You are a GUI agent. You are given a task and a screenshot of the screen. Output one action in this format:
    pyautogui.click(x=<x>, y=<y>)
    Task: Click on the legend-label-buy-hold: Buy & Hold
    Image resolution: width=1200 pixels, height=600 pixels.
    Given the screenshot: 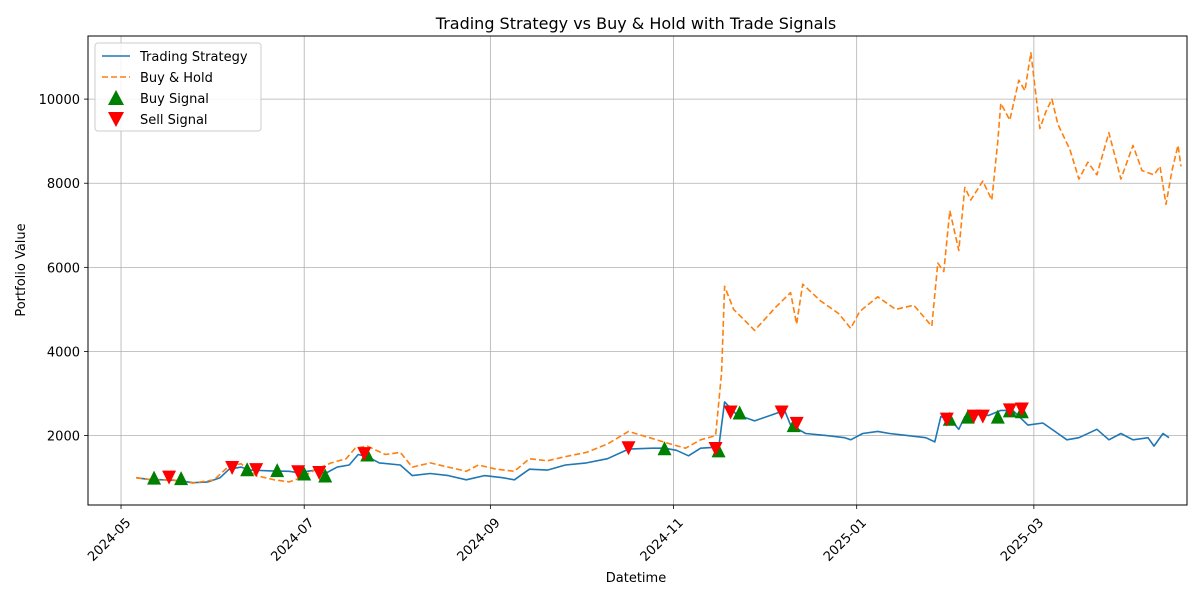 What is the action you would take?
    pyautogui.click(x=176, y=78)
    